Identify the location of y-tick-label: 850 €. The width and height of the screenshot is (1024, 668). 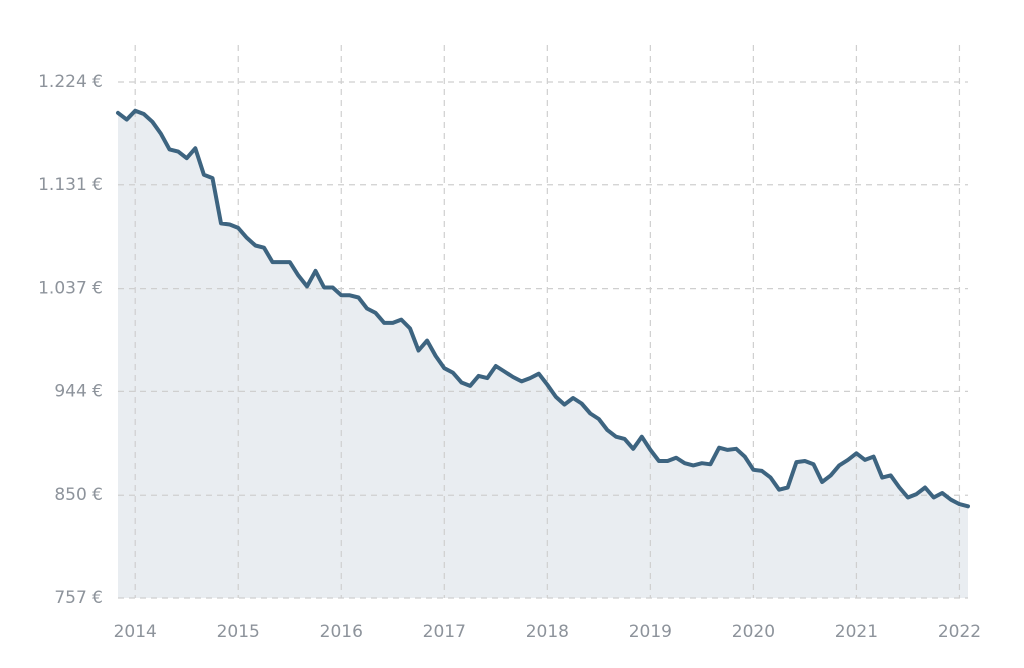
(78, 495).